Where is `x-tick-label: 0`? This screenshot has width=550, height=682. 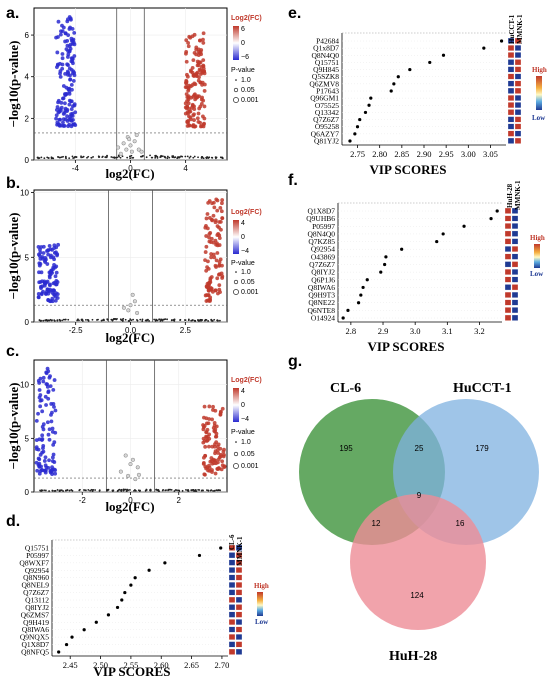
x-tick-label: 0 is located at coordinates (130, 500).